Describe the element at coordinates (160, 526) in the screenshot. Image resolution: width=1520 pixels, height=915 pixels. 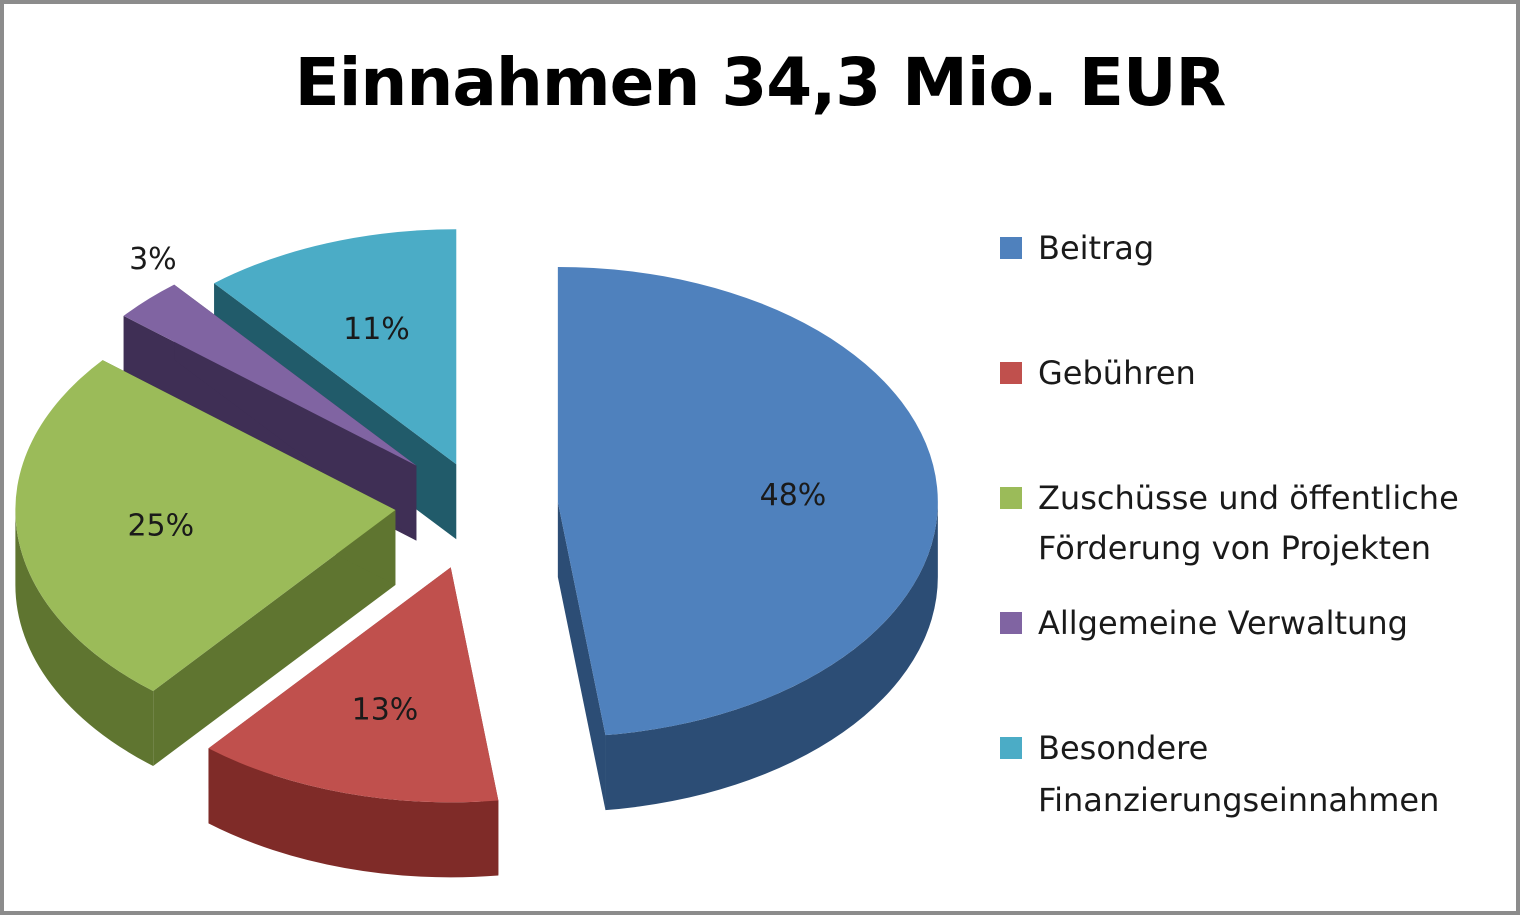
I see `data-label: 25%` at that location.